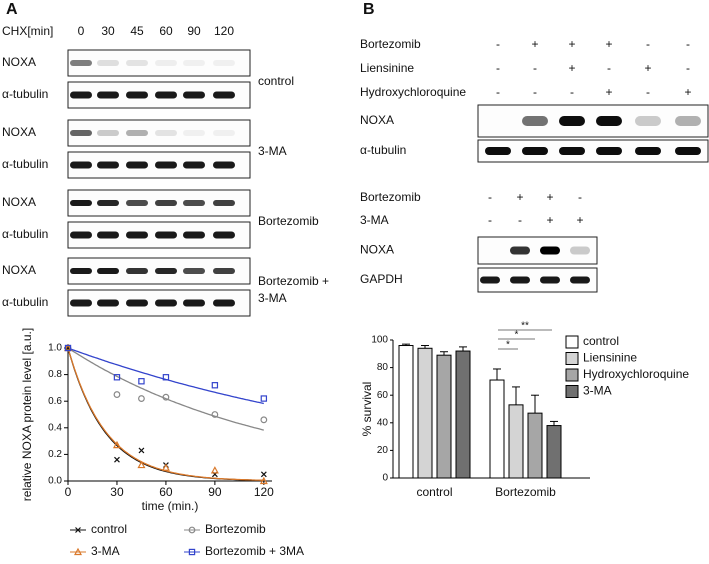 This screenshot has height=564, width=709. I want to click on y-tick-label: 100, so click(379, 340).